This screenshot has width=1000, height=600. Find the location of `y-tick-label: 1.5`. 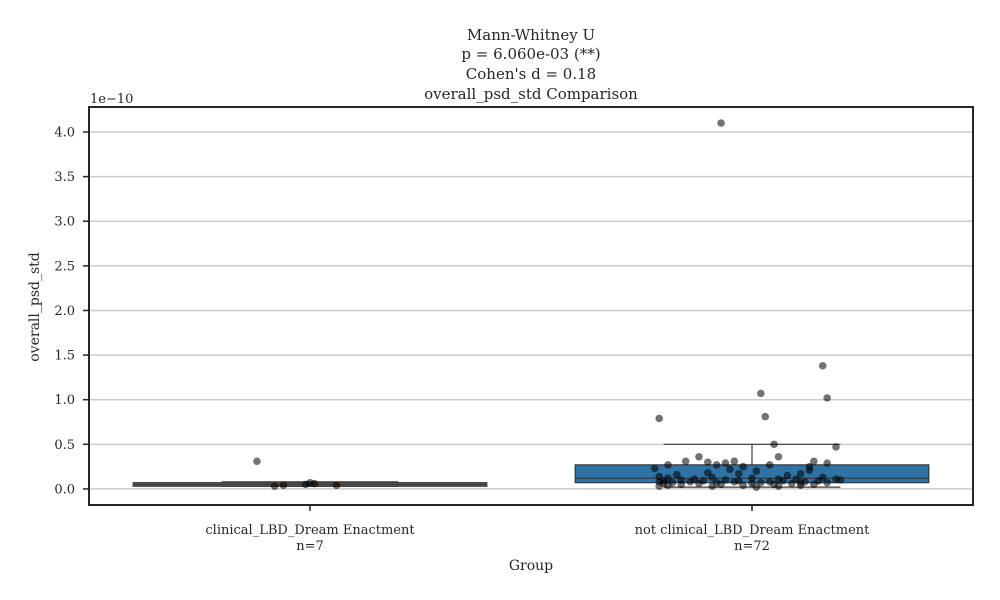

y-tick-label: 1.5 is located at coordinates (64, 356).